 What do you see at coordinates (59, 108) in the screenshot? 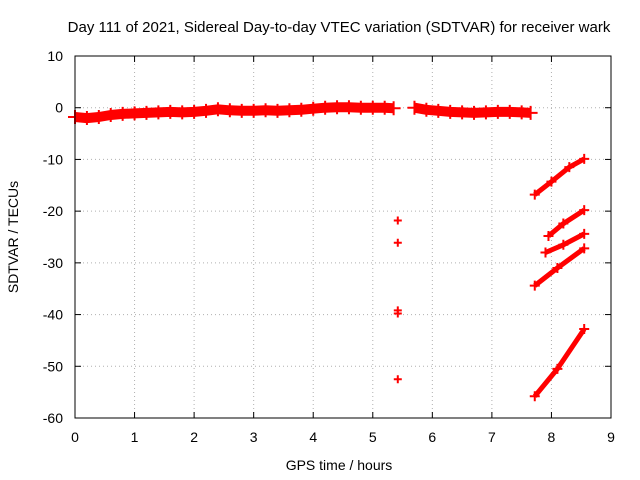
I see `y-tick-label: 0` at bounding box center [59, 108].